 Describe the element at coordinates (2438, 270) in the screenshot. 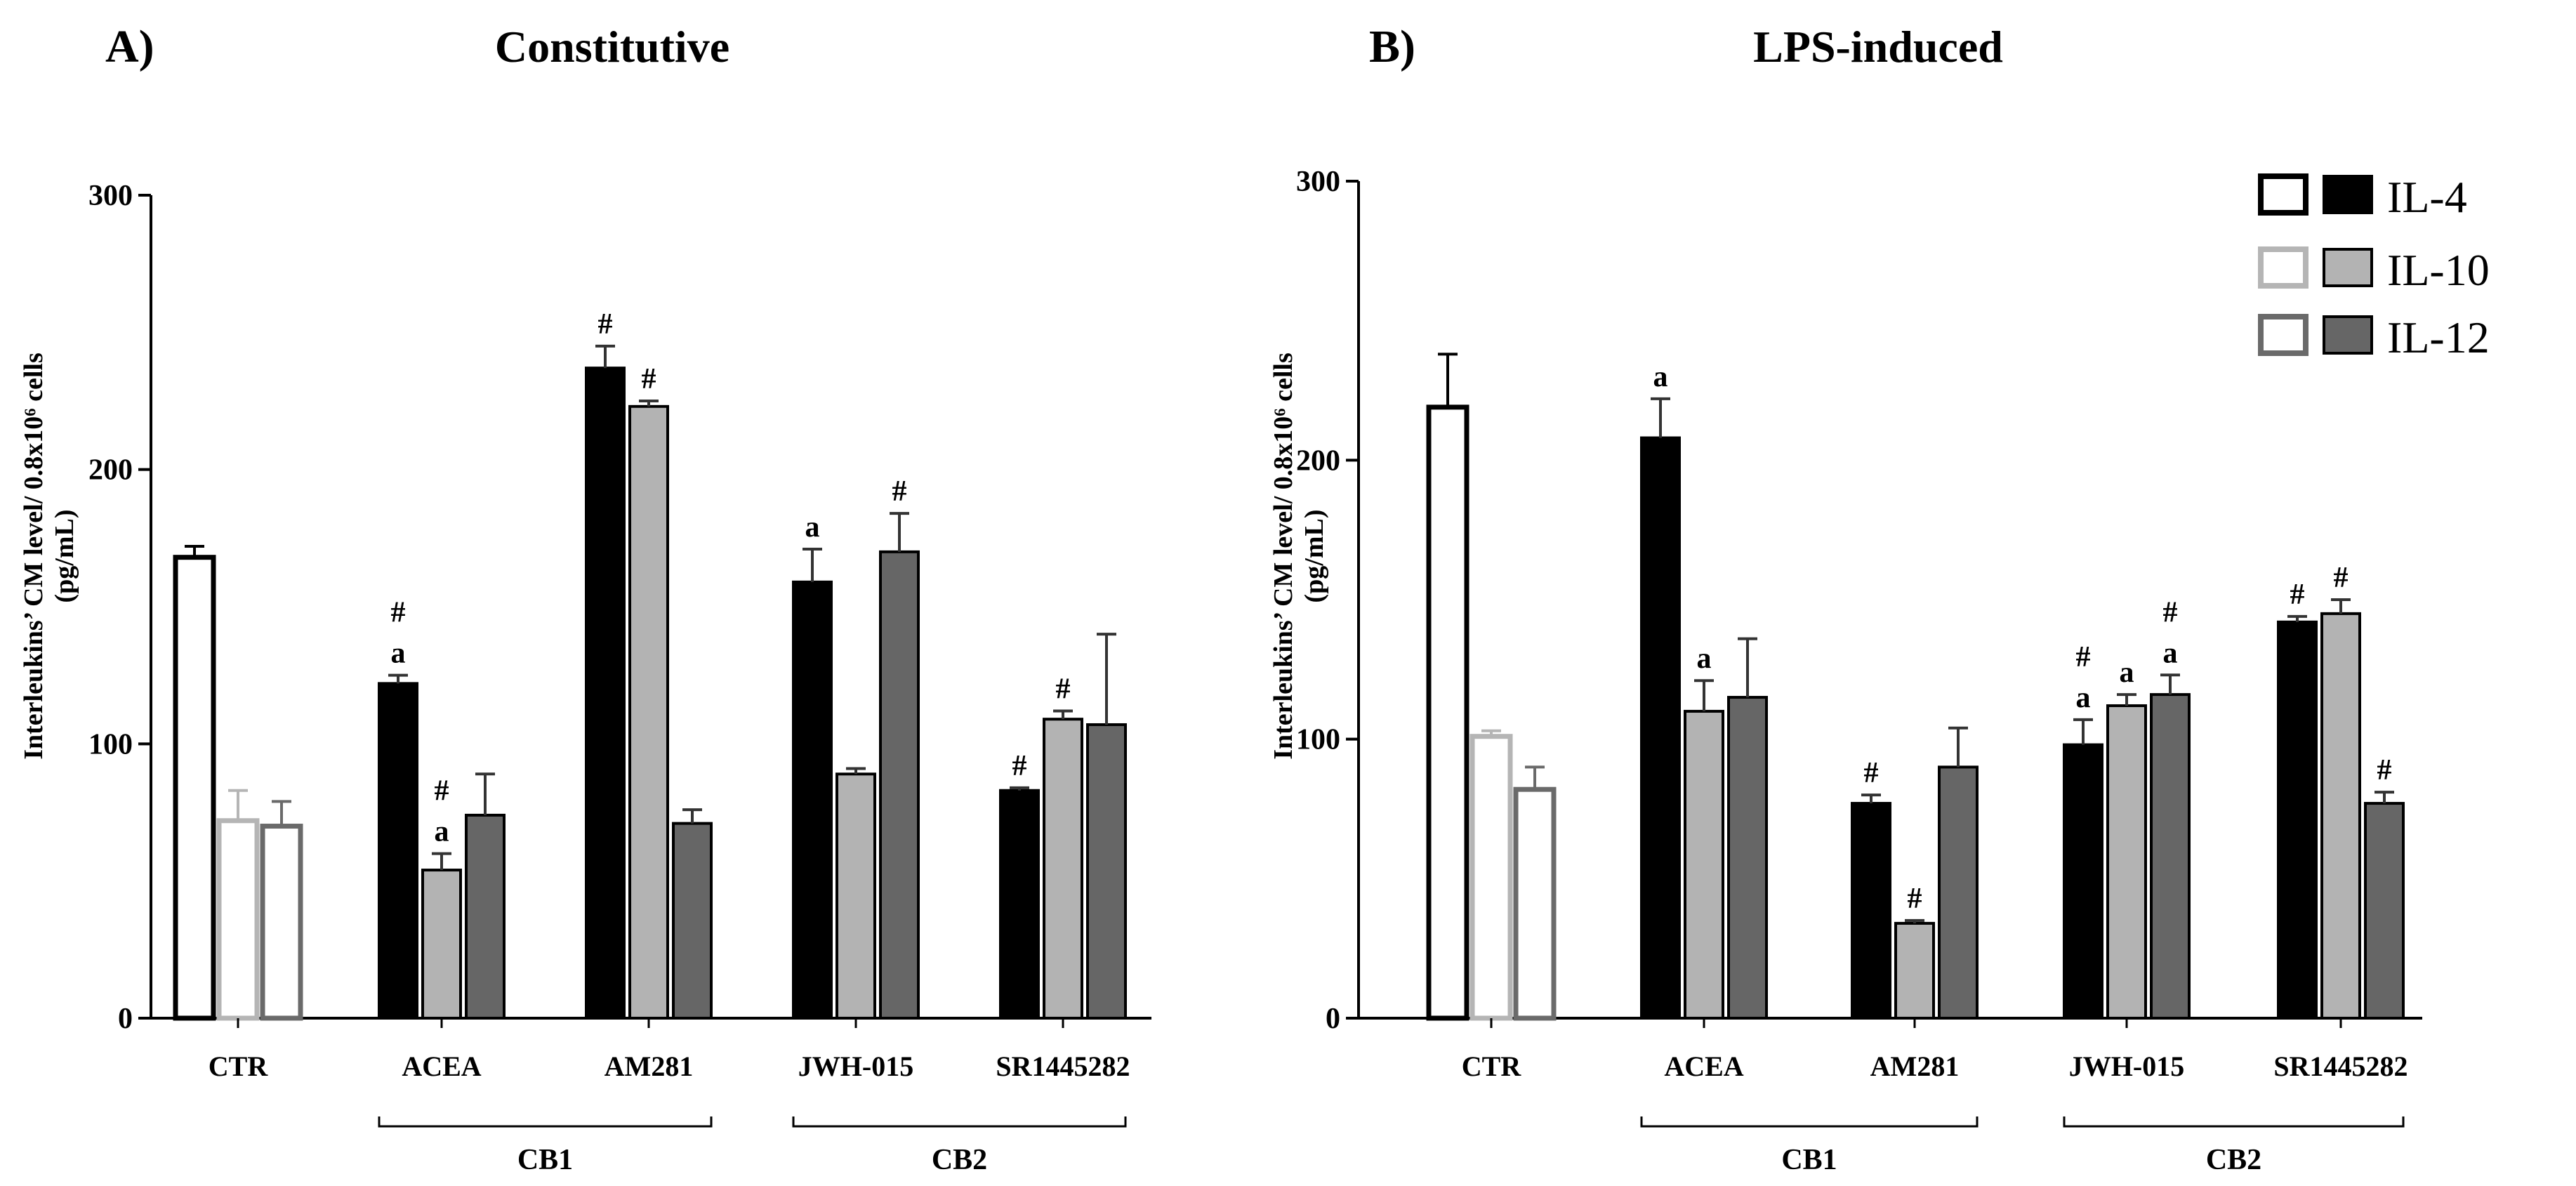

I see `legend-label: IL-10` at that location.